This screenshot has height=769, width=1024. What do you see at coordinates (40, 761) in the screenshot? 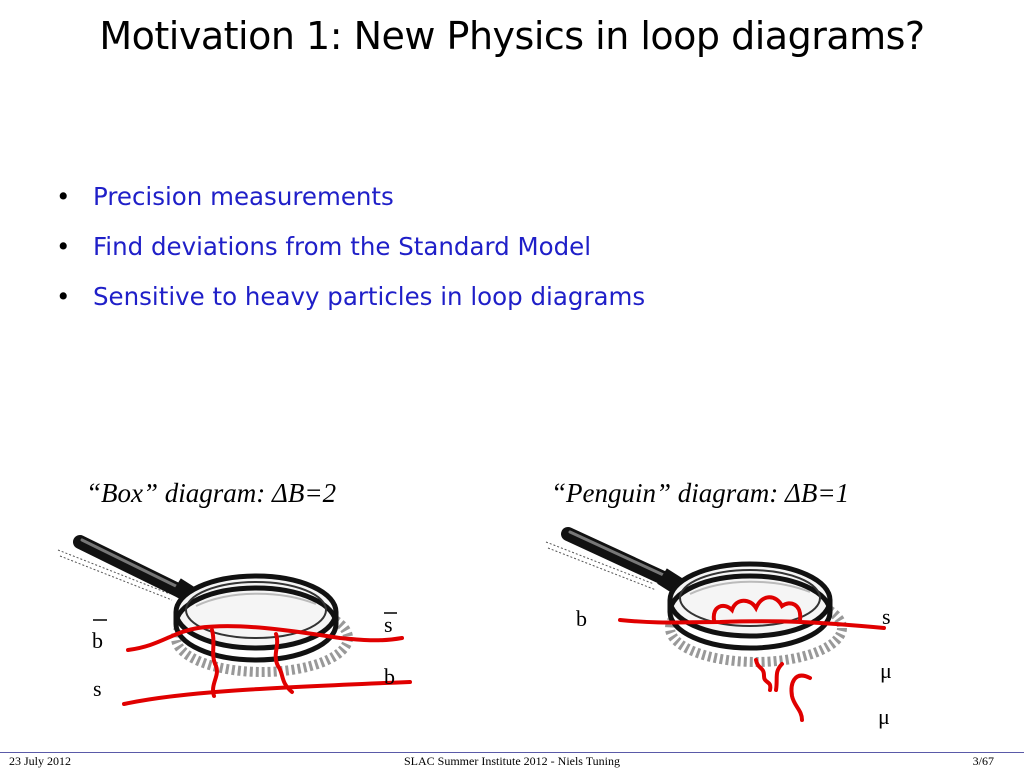
I see `footer-date: 23 July 2012` at bounding box center [40, 761].